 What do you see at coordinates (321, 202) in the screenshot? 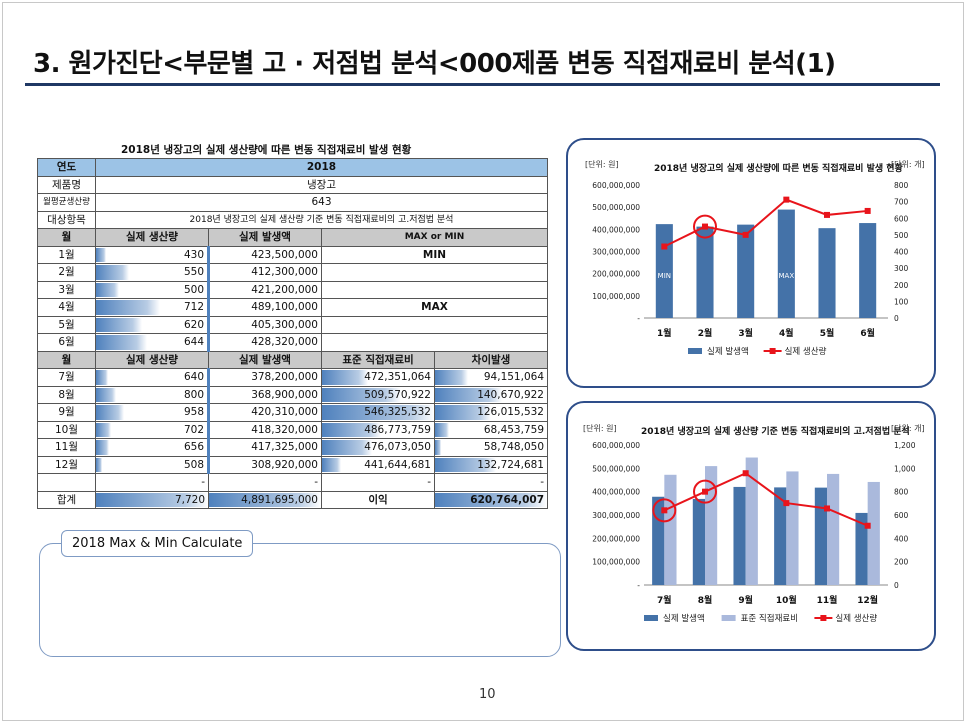
I see `avg-value: 643` at bounding box center [321, 202].